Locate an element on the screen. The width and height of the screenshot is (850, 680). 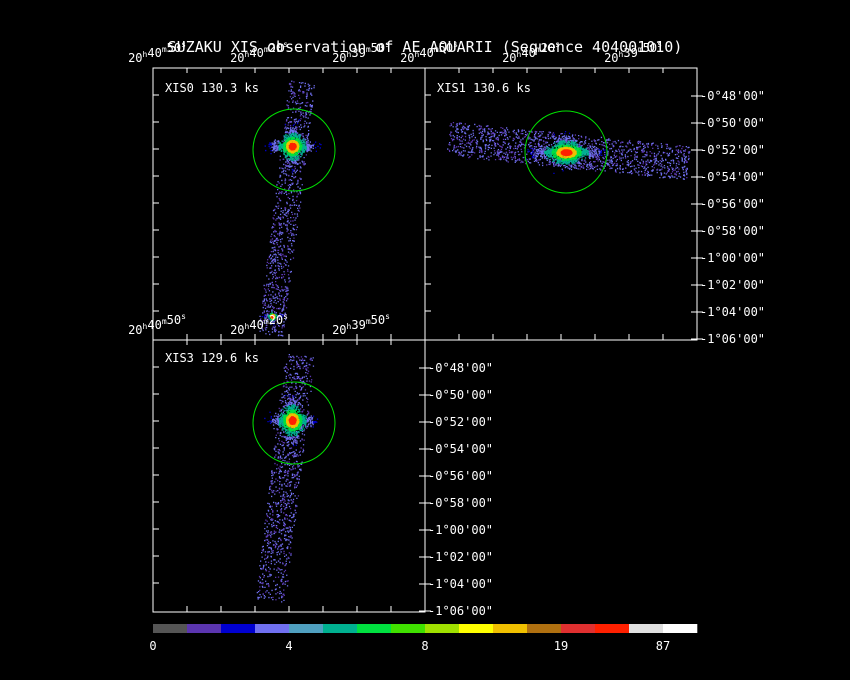
colorbar-label: 19 is located at coordinates (561, 646).